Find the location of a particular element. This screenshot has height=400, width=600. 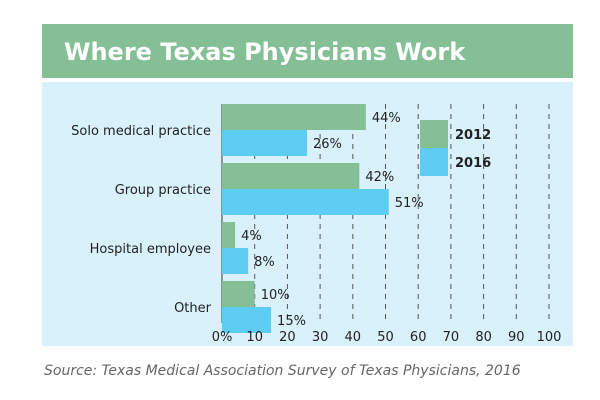

data-label-2016-2: 8% is located at coordinates (264, 262).